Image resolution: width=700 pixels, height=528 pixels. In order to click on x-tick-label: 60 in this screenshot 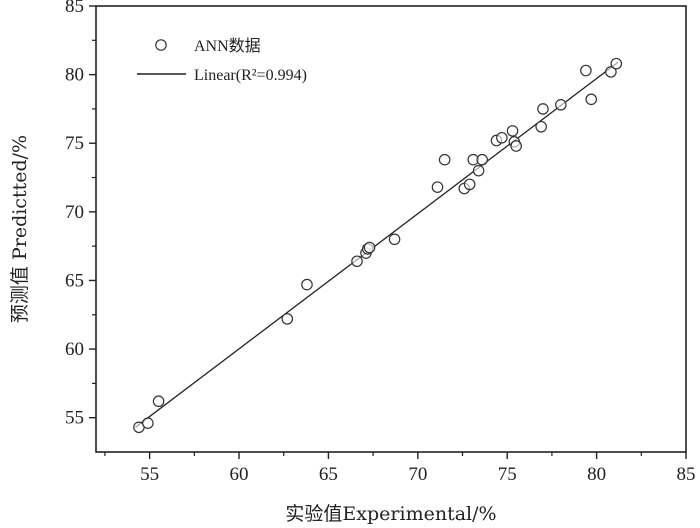, I will do `click(239, 474)`.